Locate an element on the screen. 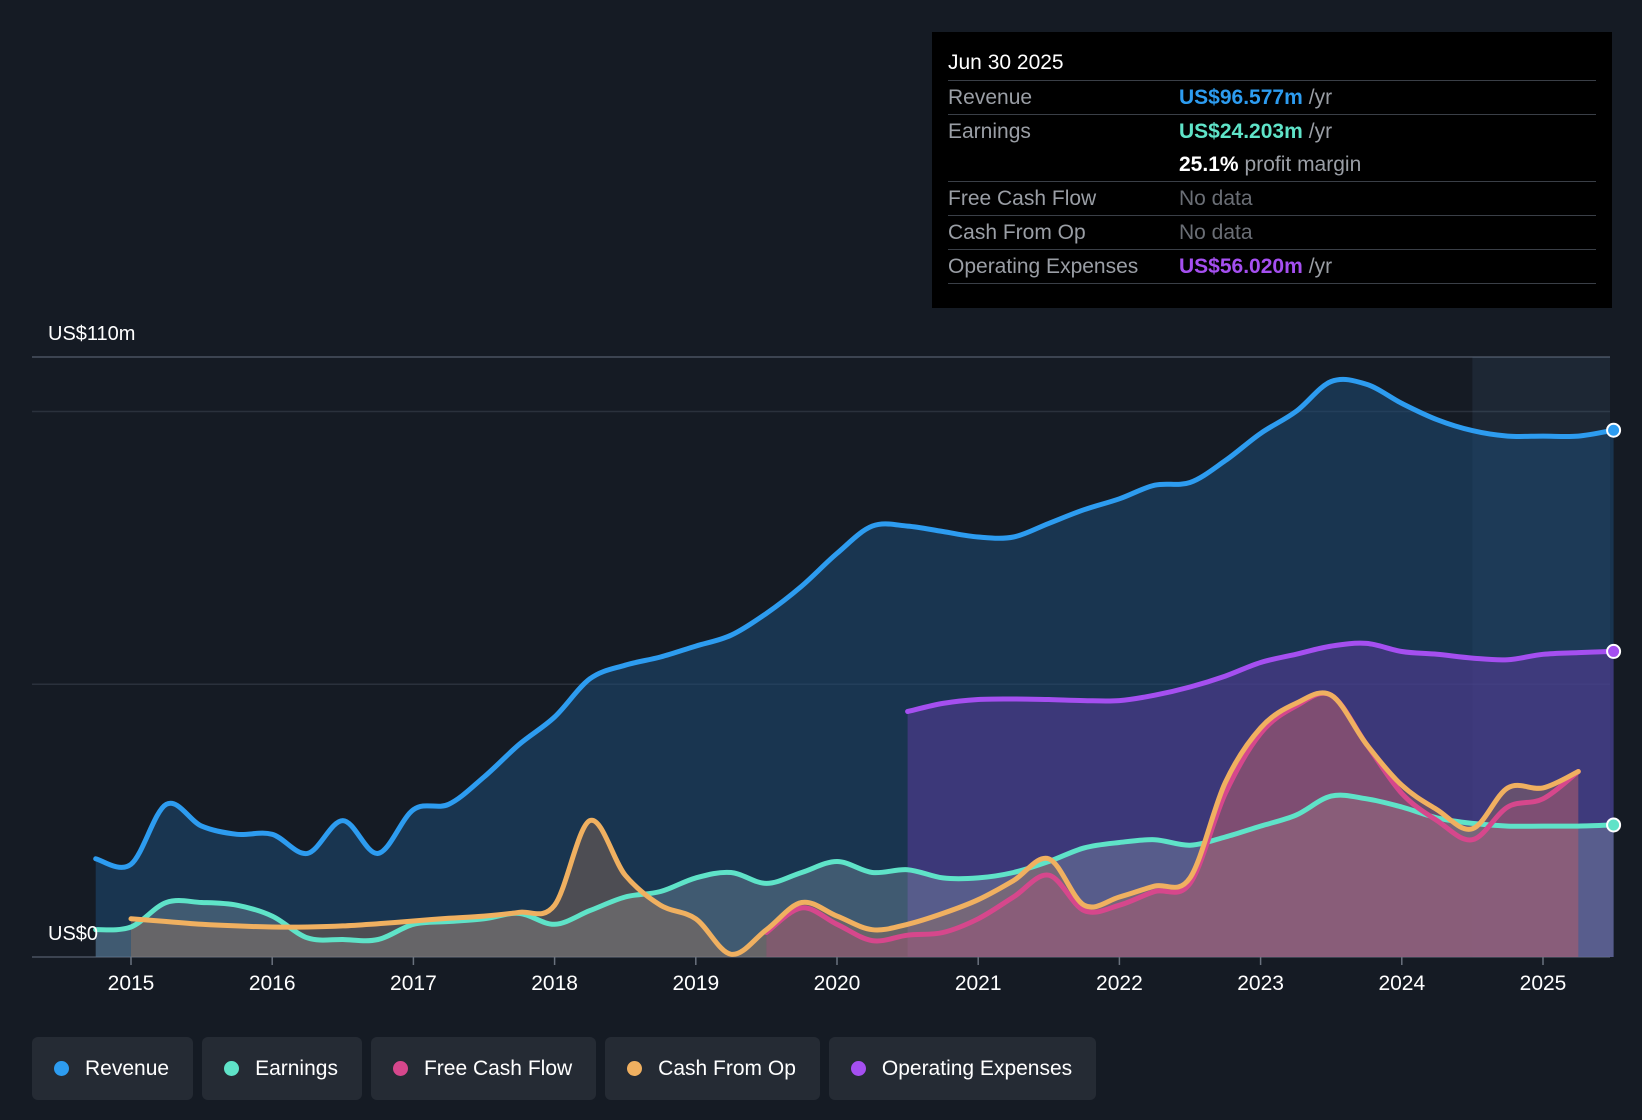 The height and width of the screenshot is (1120, 1642). end-marker-operating-expenses is located at coordinates (1614, 651).